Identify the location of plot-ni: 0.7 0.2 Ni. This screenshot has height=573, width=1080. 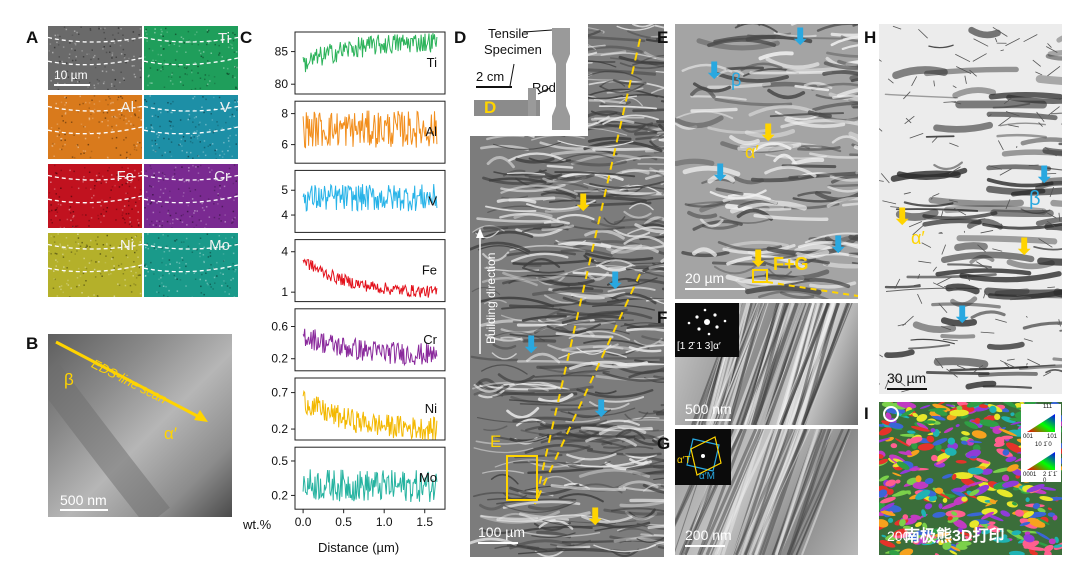
(358, 409).